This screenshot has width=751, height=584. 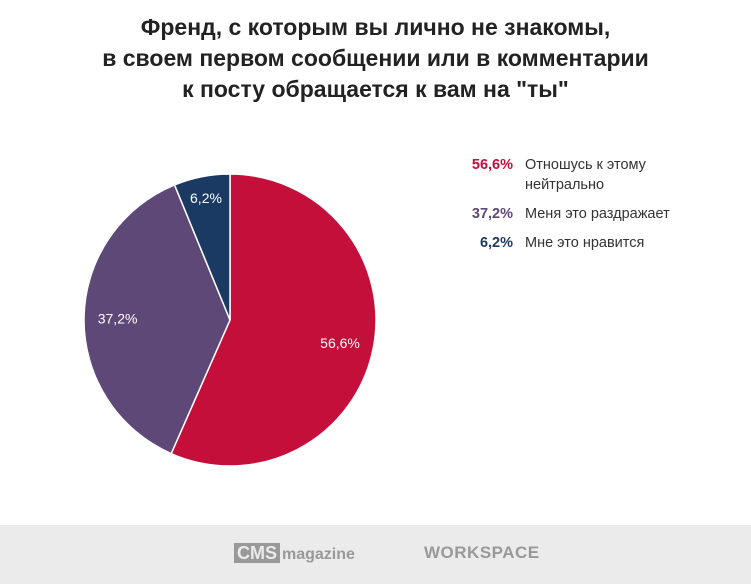 What do you see at coordinates (375, 89) in the screenshot?
I see `title-line-3: к посту обращается к вам на "ты"` at bounding box center [375, 89].